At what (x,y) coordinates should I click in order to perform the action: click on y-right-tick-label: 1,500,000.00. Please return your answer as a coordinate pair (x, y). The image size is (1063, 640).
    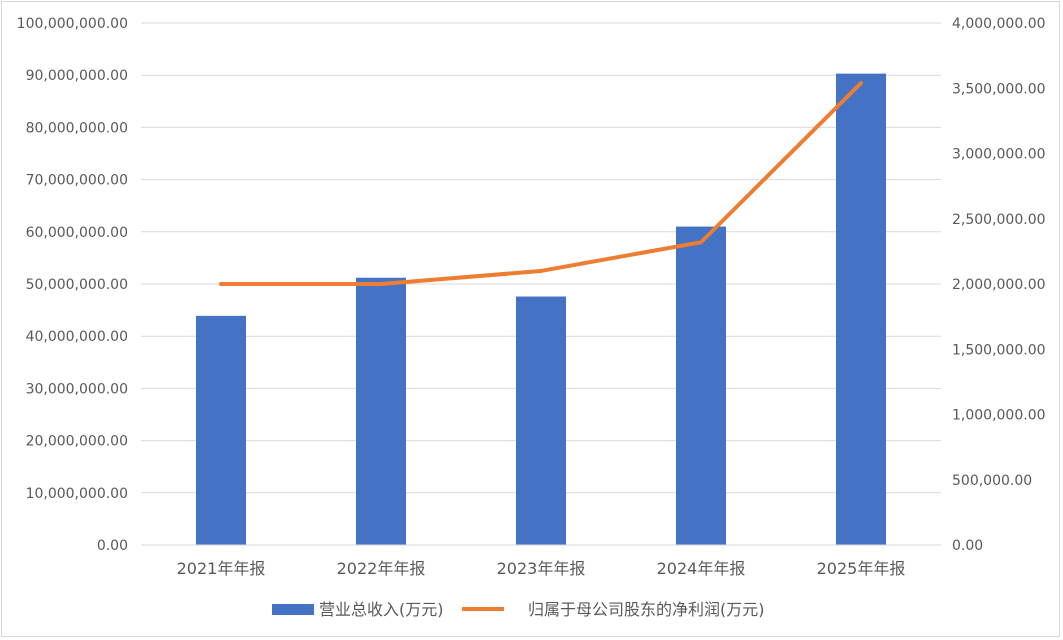
    Looking at the image, I should click on (999, 350).